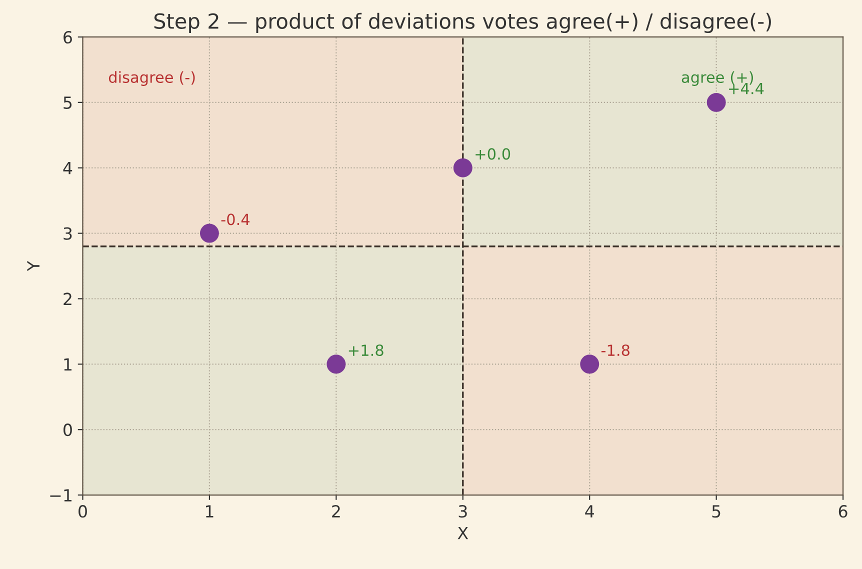 Image resolution: width=862 pixels, height=569 pixels. What do you see at coordinates (68, 102) in the screenshot?
I see `y-tick-label: 5` at bounding box center [68, 102].